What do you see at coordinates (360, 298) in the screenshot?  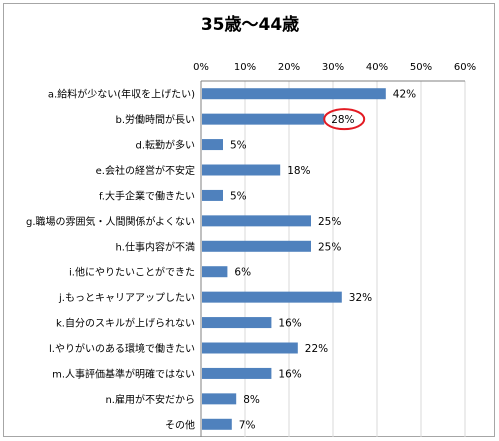 I see `value-label: 32%` at bounding box center [360, 298].